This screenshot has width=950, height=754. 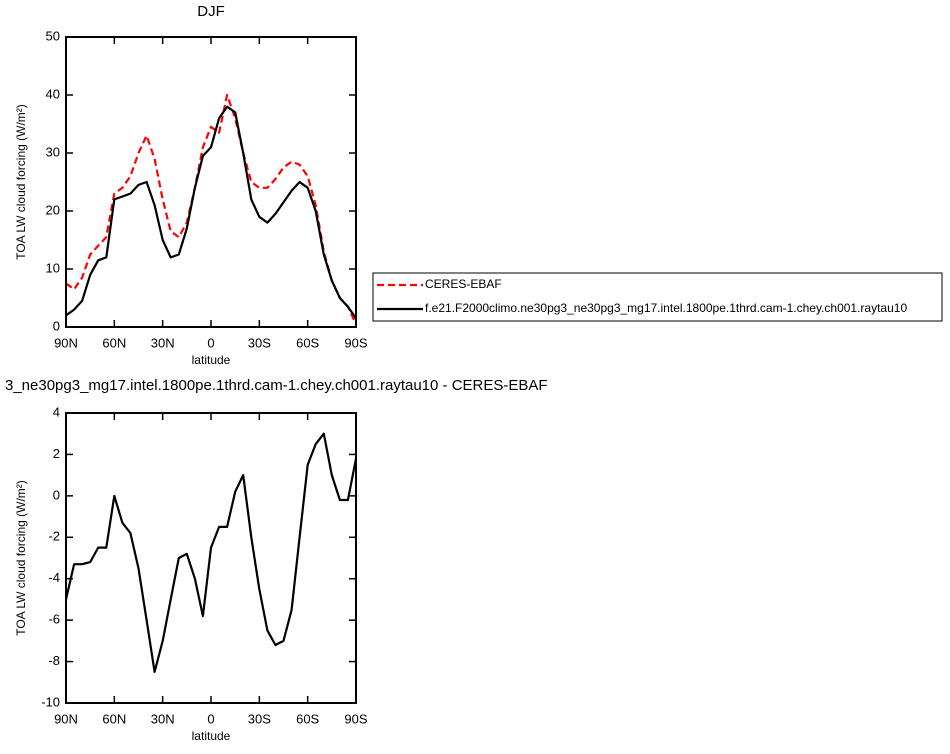 I want to click on y-tick-label: 4, so click(x=56, y=411).